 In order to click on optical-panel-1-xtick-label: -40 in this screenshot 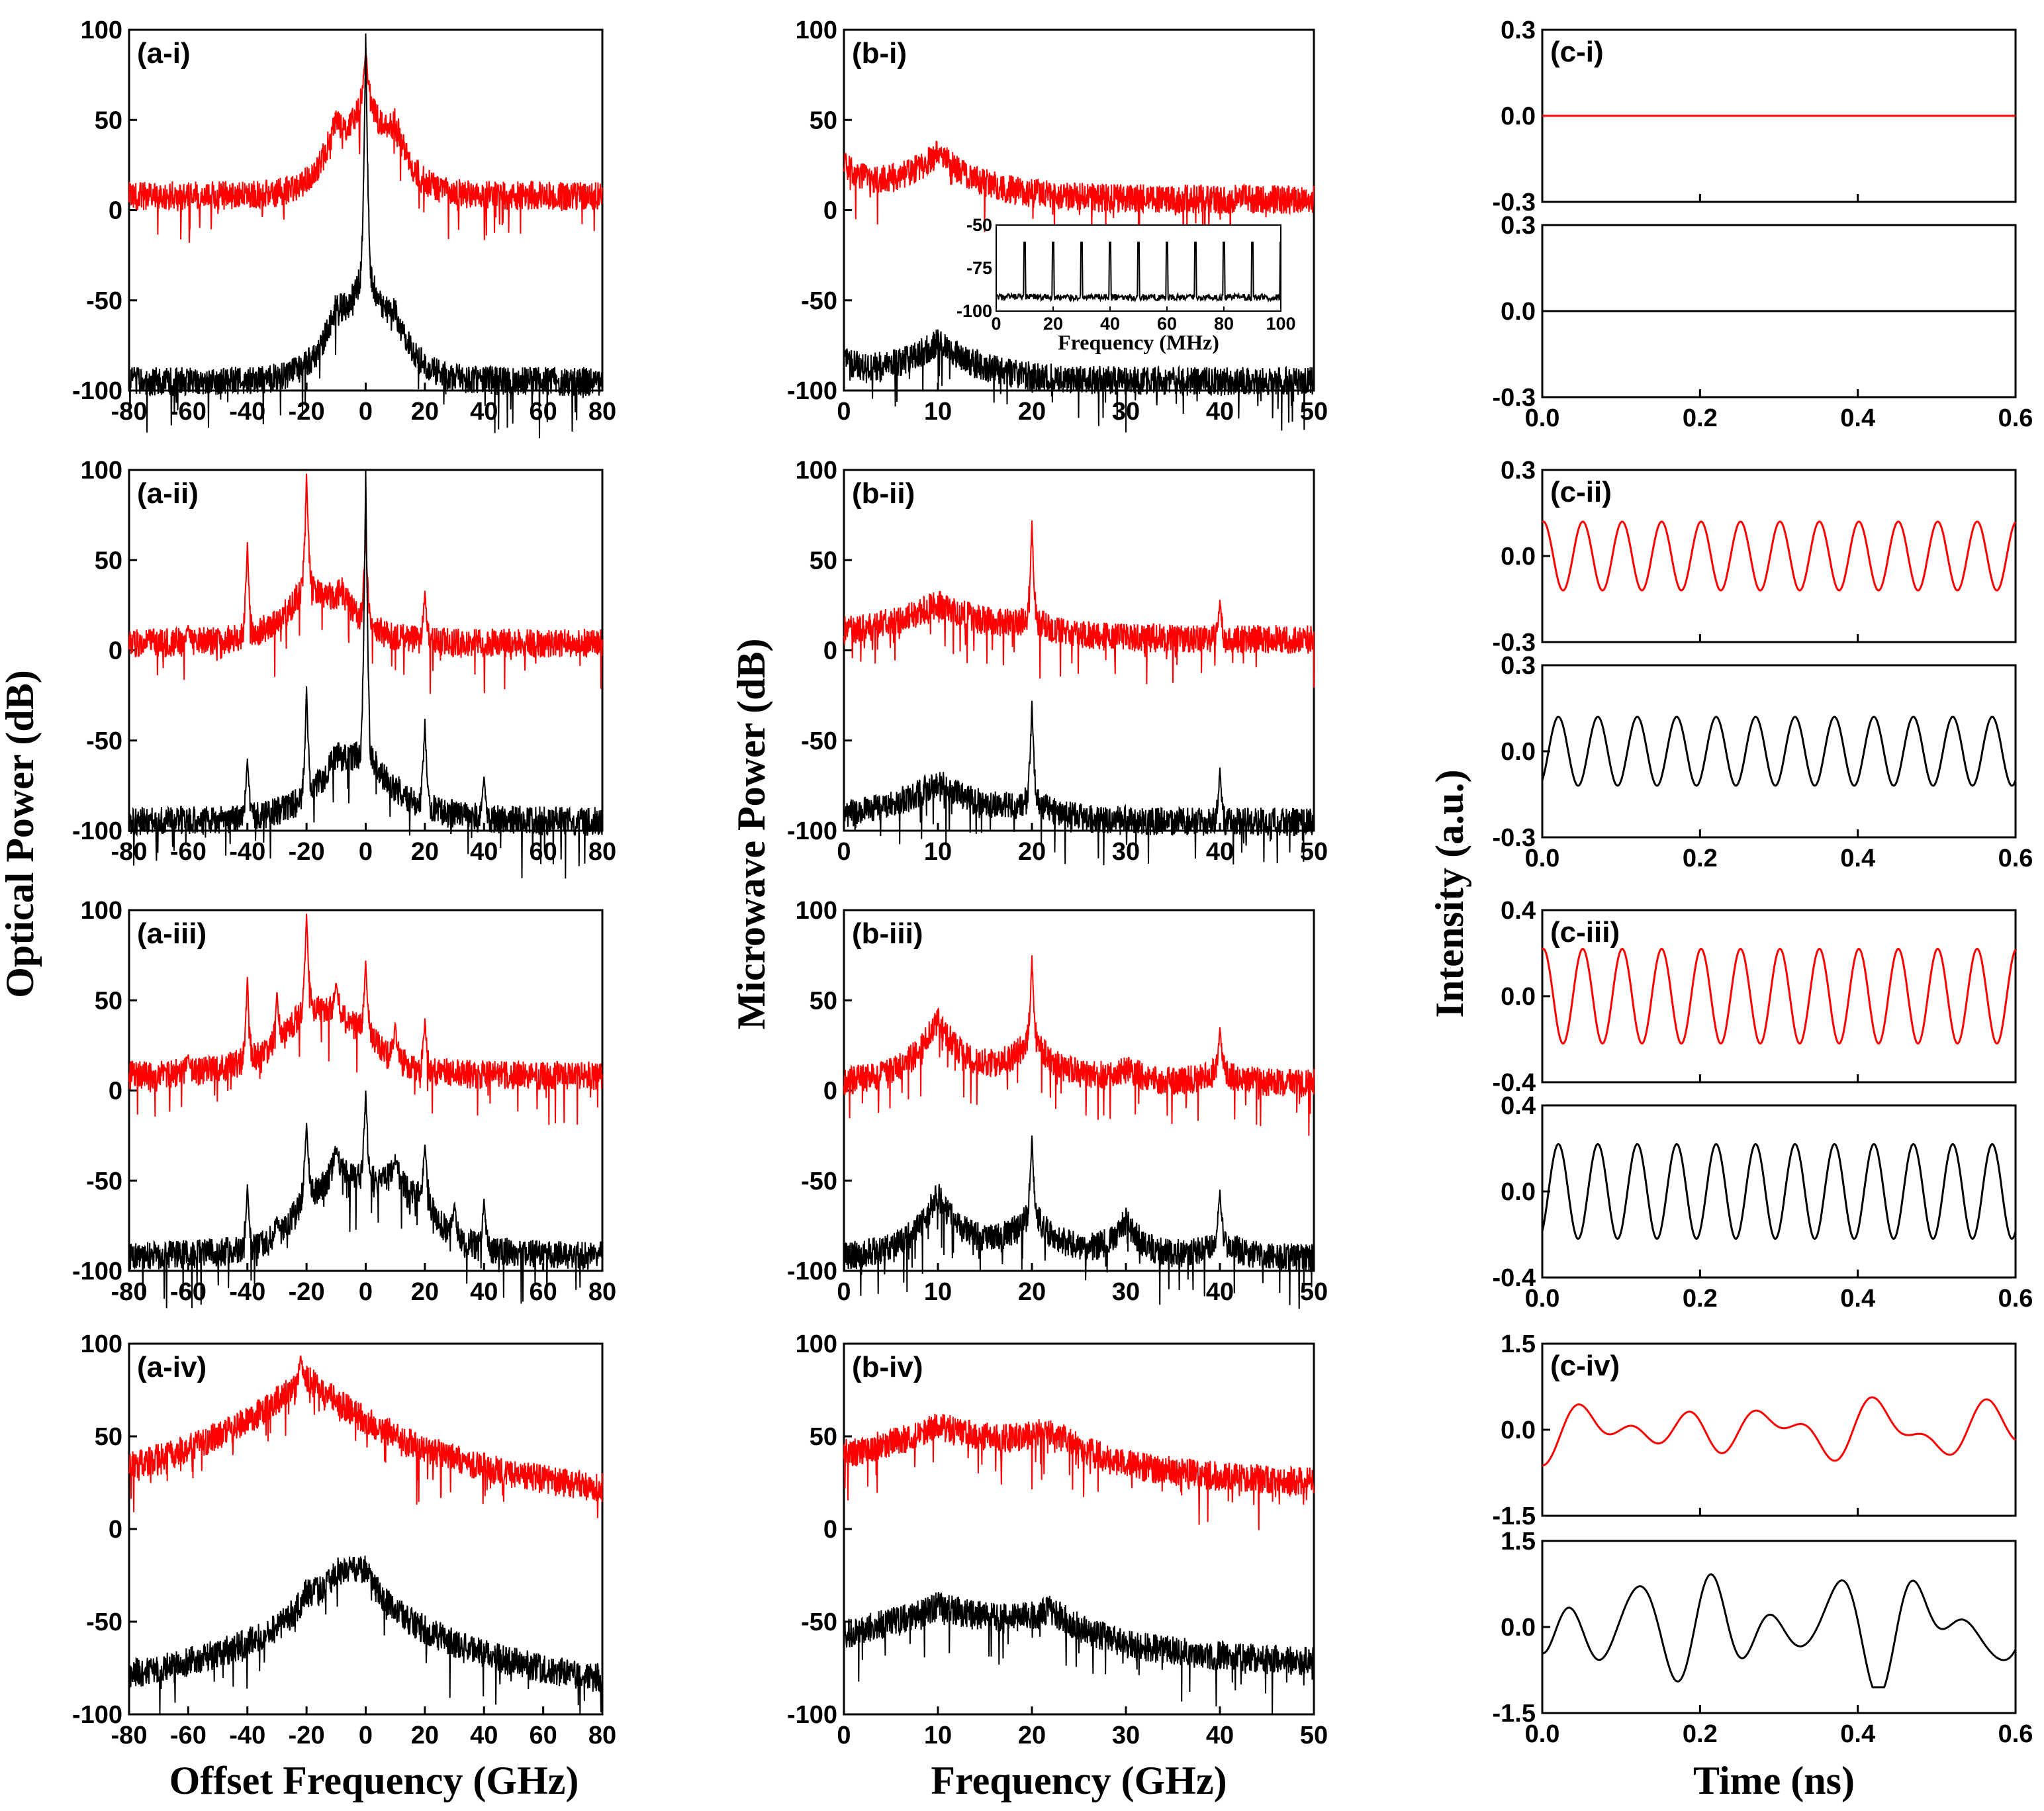, I will do `click(247, 412)`.